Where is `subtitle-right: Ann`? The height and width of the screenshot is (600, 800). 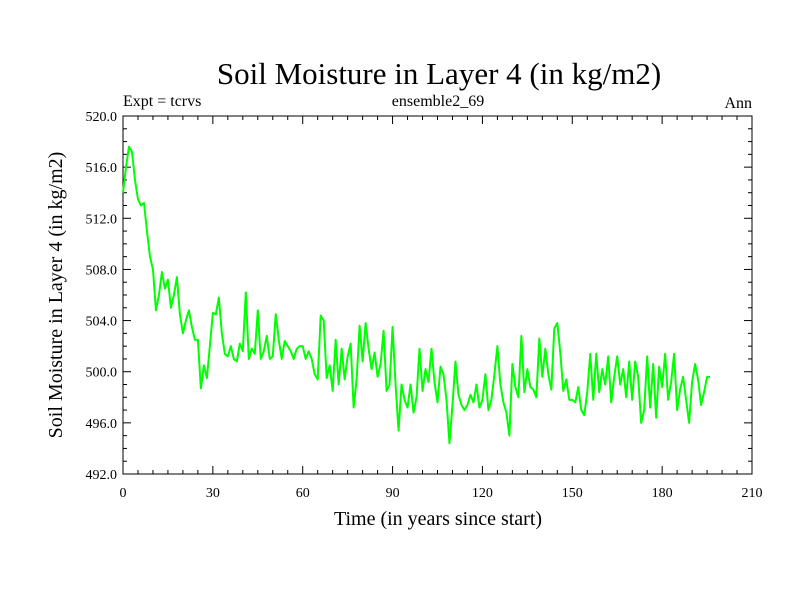
subtitle-right: Ann is located at coordinates (738, 103).